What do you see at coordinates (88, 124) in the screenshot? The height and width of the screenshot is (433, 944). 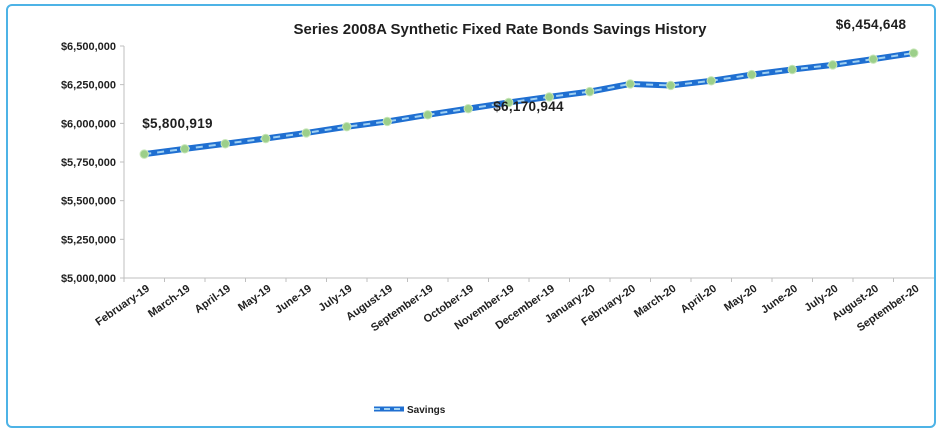 I see `y-tick-label: $6,000,000` at bounding box center [88, 124].